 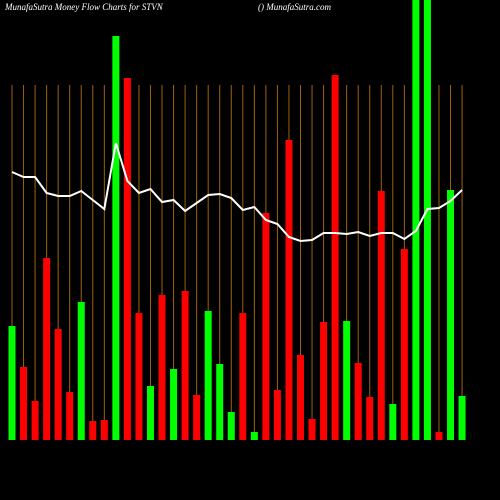 What do you see at coordinates (294, 7) in the screenshot?
I see `chart-subtitle: () MunafaSutra.com` at bounding box center [294, 7].